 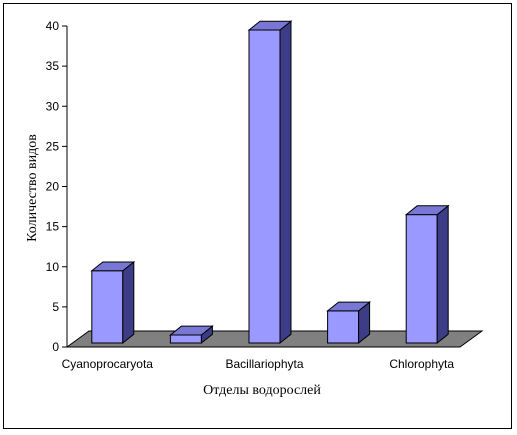 I want to click on y-tick-label: 10, so click(x=53, y=267).